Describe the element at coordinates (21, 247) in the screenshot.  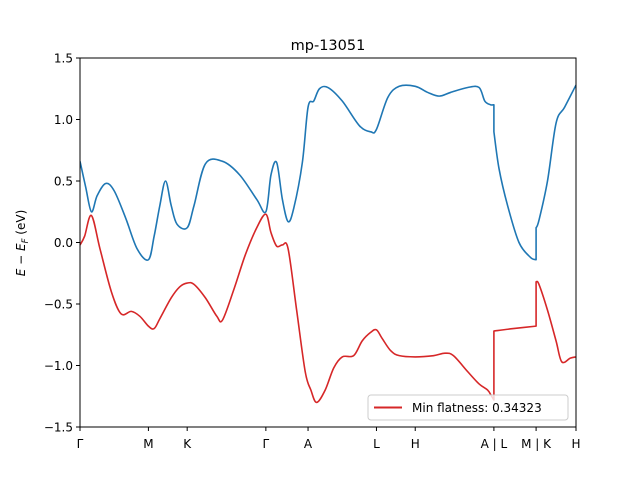
I see `y-label-ef: E` at that location.